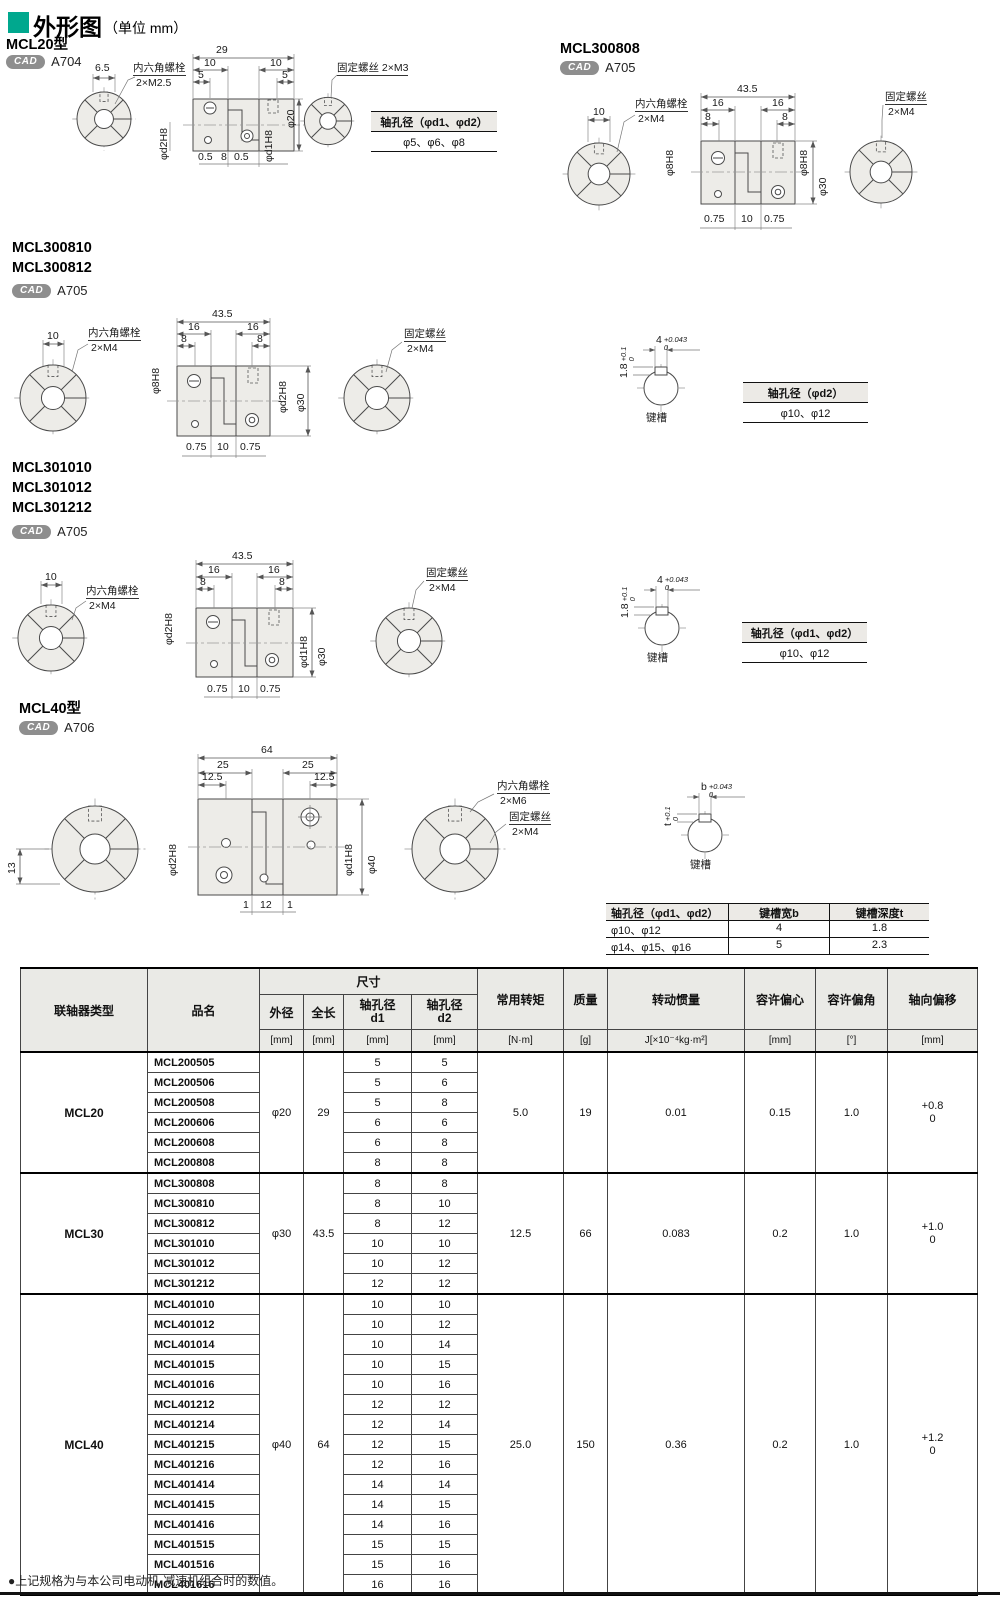  What do you see at coordinates (203, 1082) in the screenshot?
I see `name-cell: MCL200506` at bounding box center [203, 1082].